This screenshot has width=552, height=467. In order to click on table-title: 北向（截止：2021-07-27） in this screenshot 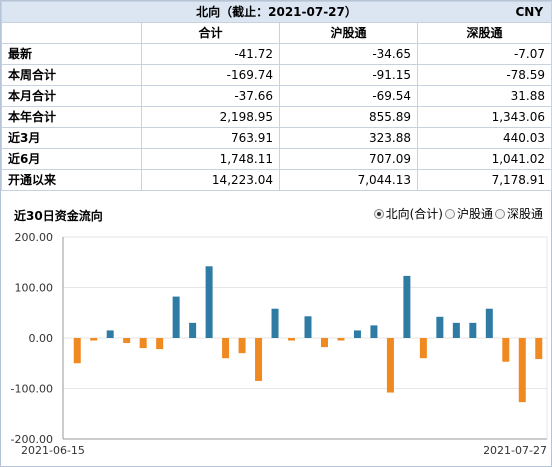, I will do `click(276, 12)`.